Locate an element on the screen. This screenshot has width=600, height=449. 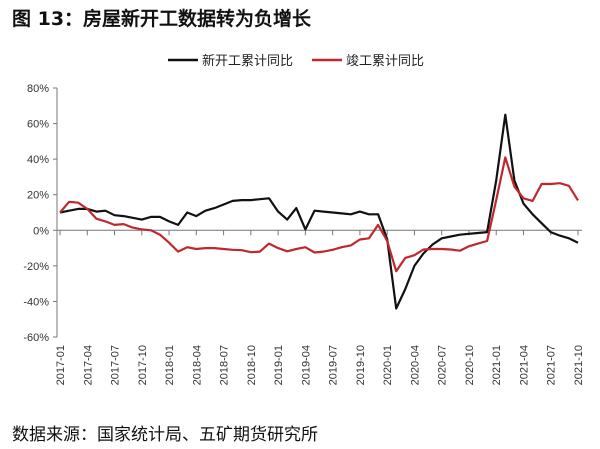
y-tick-label: -20% is located at coordinates (36, 267).